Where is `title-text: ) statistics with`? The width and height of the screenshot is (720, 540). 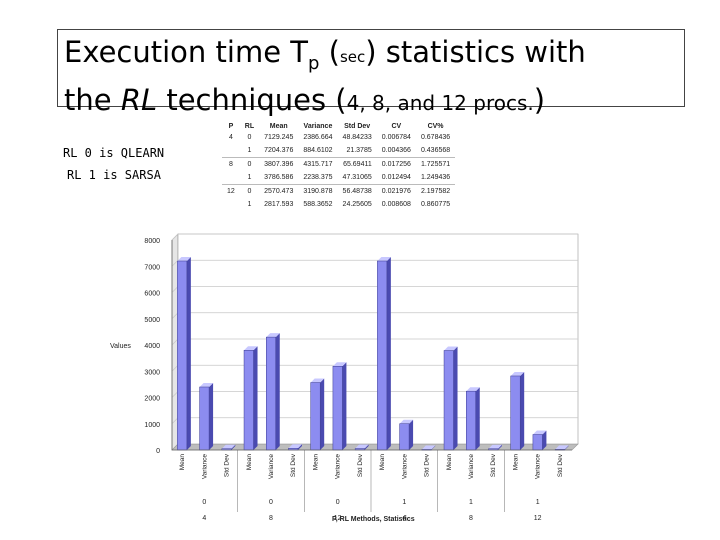 title-text: ) statistics with is located at coordinates (475, 52).